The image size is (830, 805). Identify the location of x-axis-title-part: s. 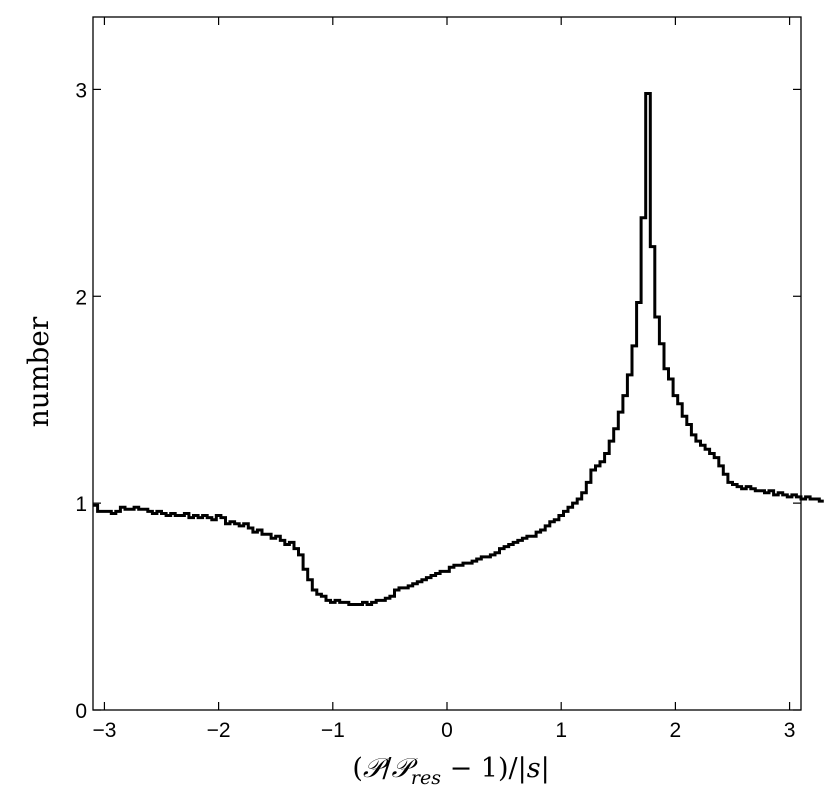
(534, 768).